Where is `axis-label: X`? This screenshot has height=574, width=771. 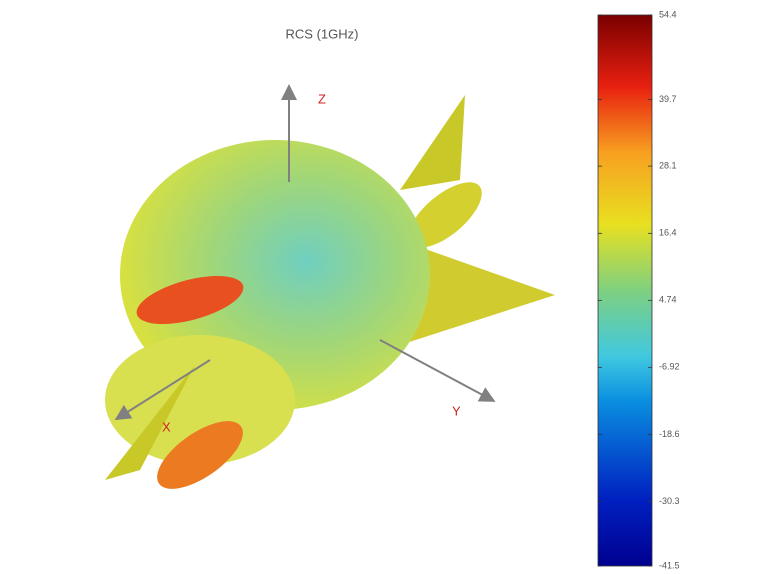 axis-label: X is located at coordinates (166, 426).